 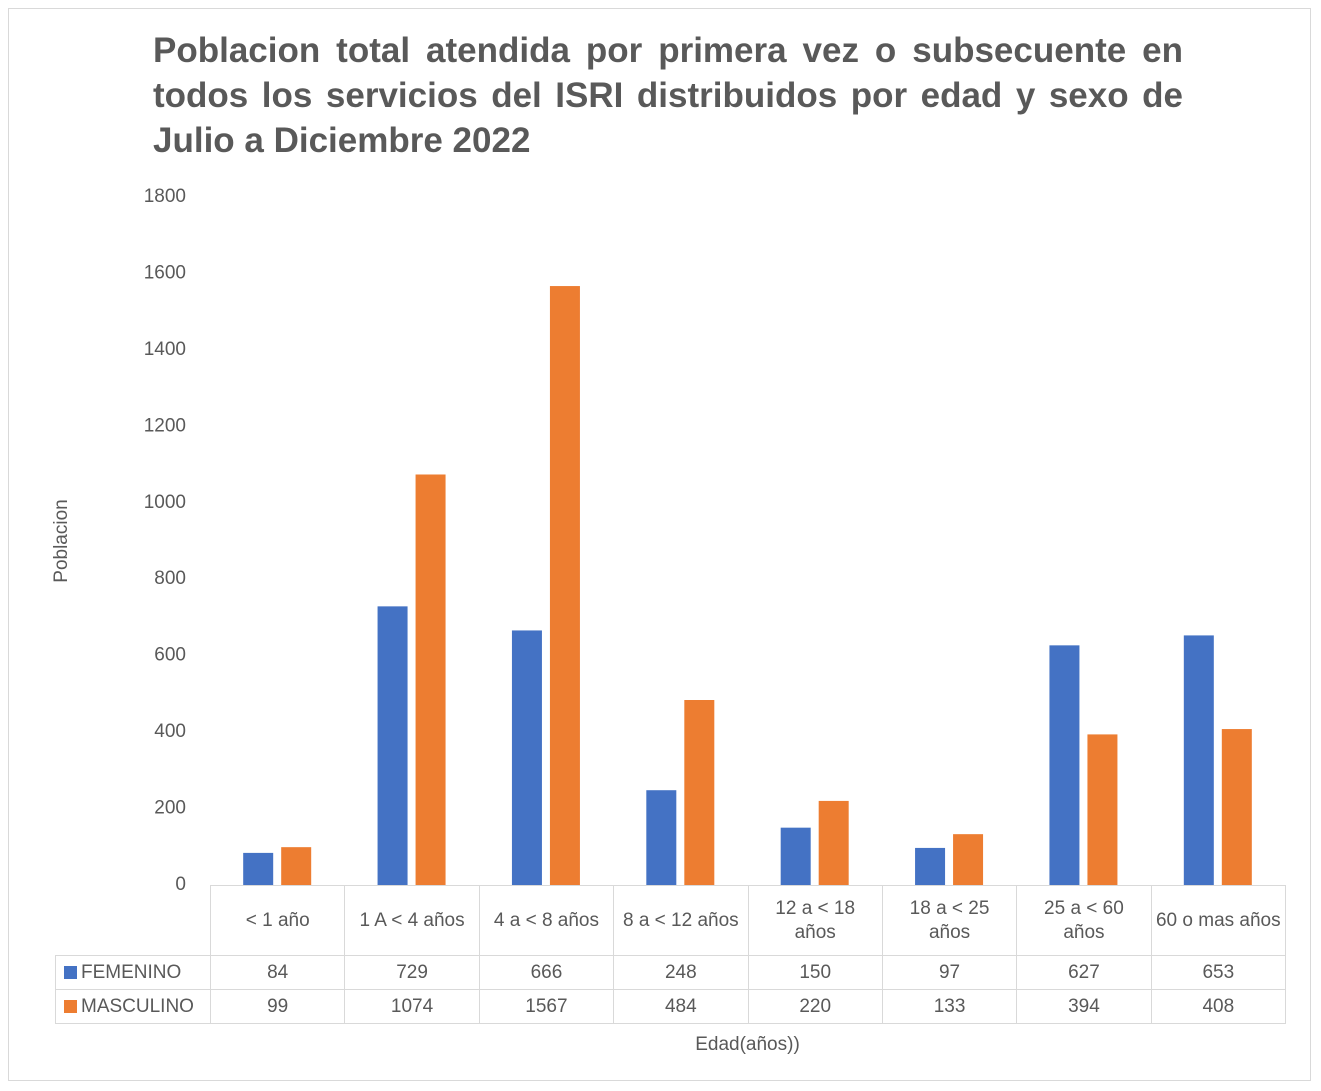 I want to click on data-table-value: 97, so click(x=949, y=972).